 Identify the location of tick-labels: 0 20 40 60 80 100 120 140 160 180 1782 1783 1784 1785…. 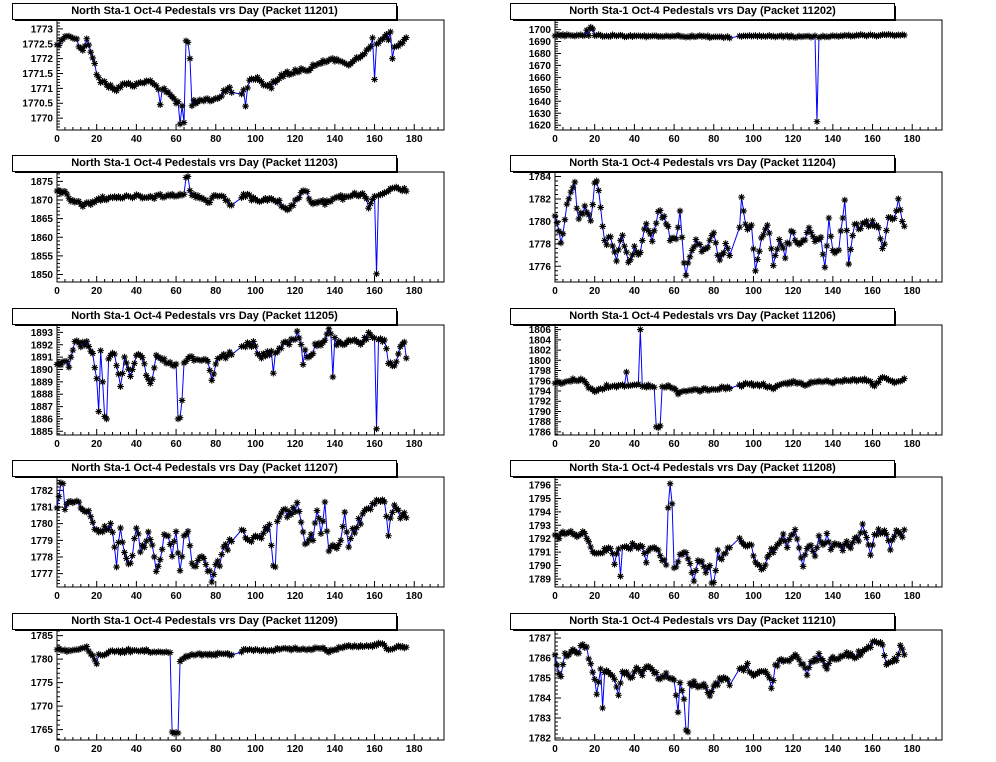
(725, 694).